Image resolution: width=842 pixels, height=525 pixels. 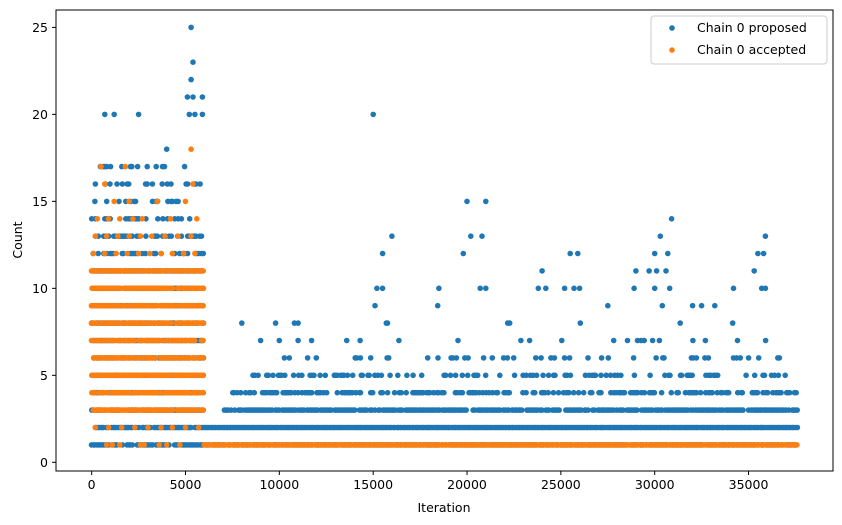 I want to click on x-tick-label: 0, so click(x=92, y=484).